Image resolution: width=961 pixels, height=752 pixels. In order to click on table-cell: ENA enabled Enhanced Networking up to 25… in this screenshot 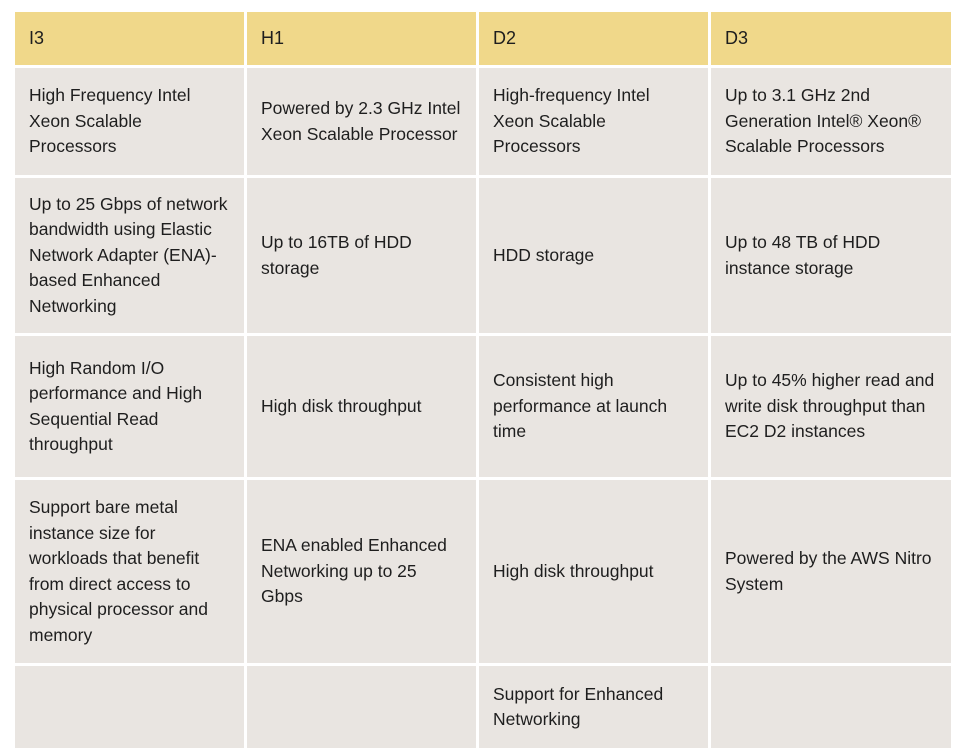, I will do `click(361, 571)`.